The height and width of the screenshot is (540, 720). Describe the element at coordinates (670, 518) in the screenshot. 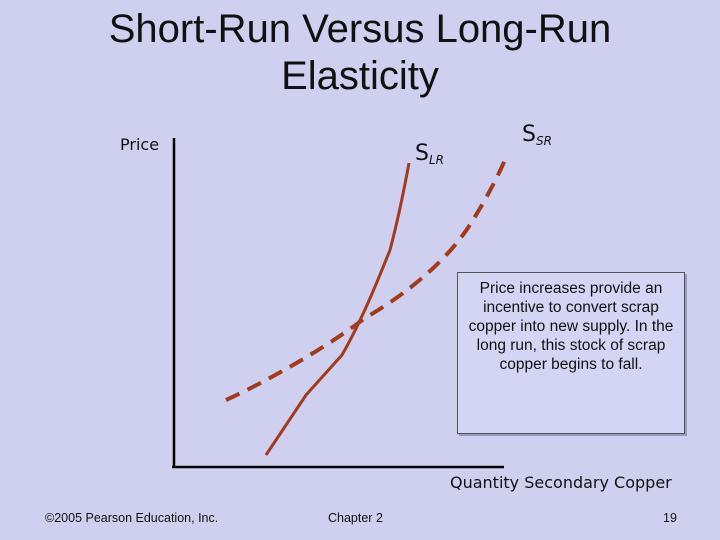

I see `footer-page-number: 19` at that location.